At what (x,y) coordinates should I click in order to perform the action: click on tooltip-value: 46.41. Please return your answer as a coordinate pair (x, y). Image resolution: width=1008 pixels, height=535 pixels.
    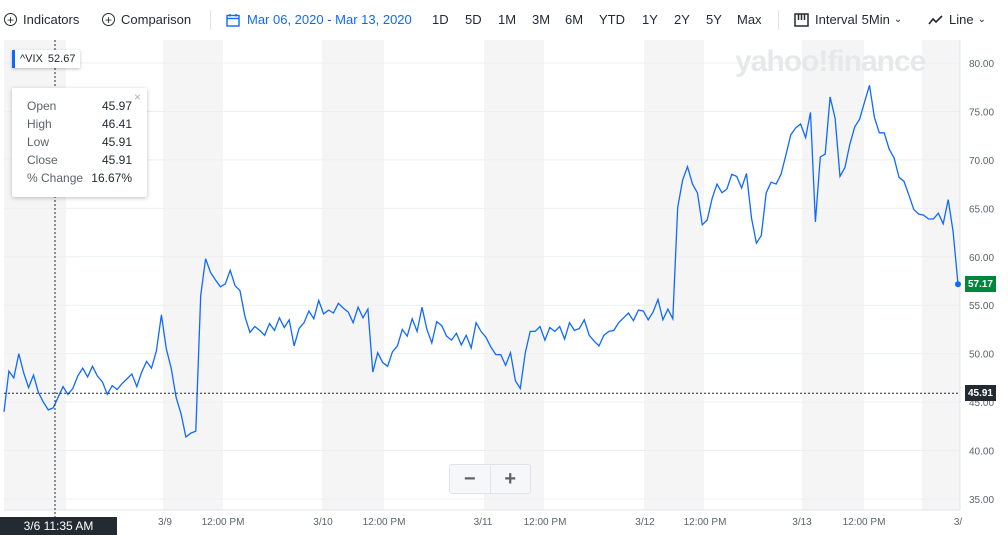
    Looking at the image, I should click on (116, 124).